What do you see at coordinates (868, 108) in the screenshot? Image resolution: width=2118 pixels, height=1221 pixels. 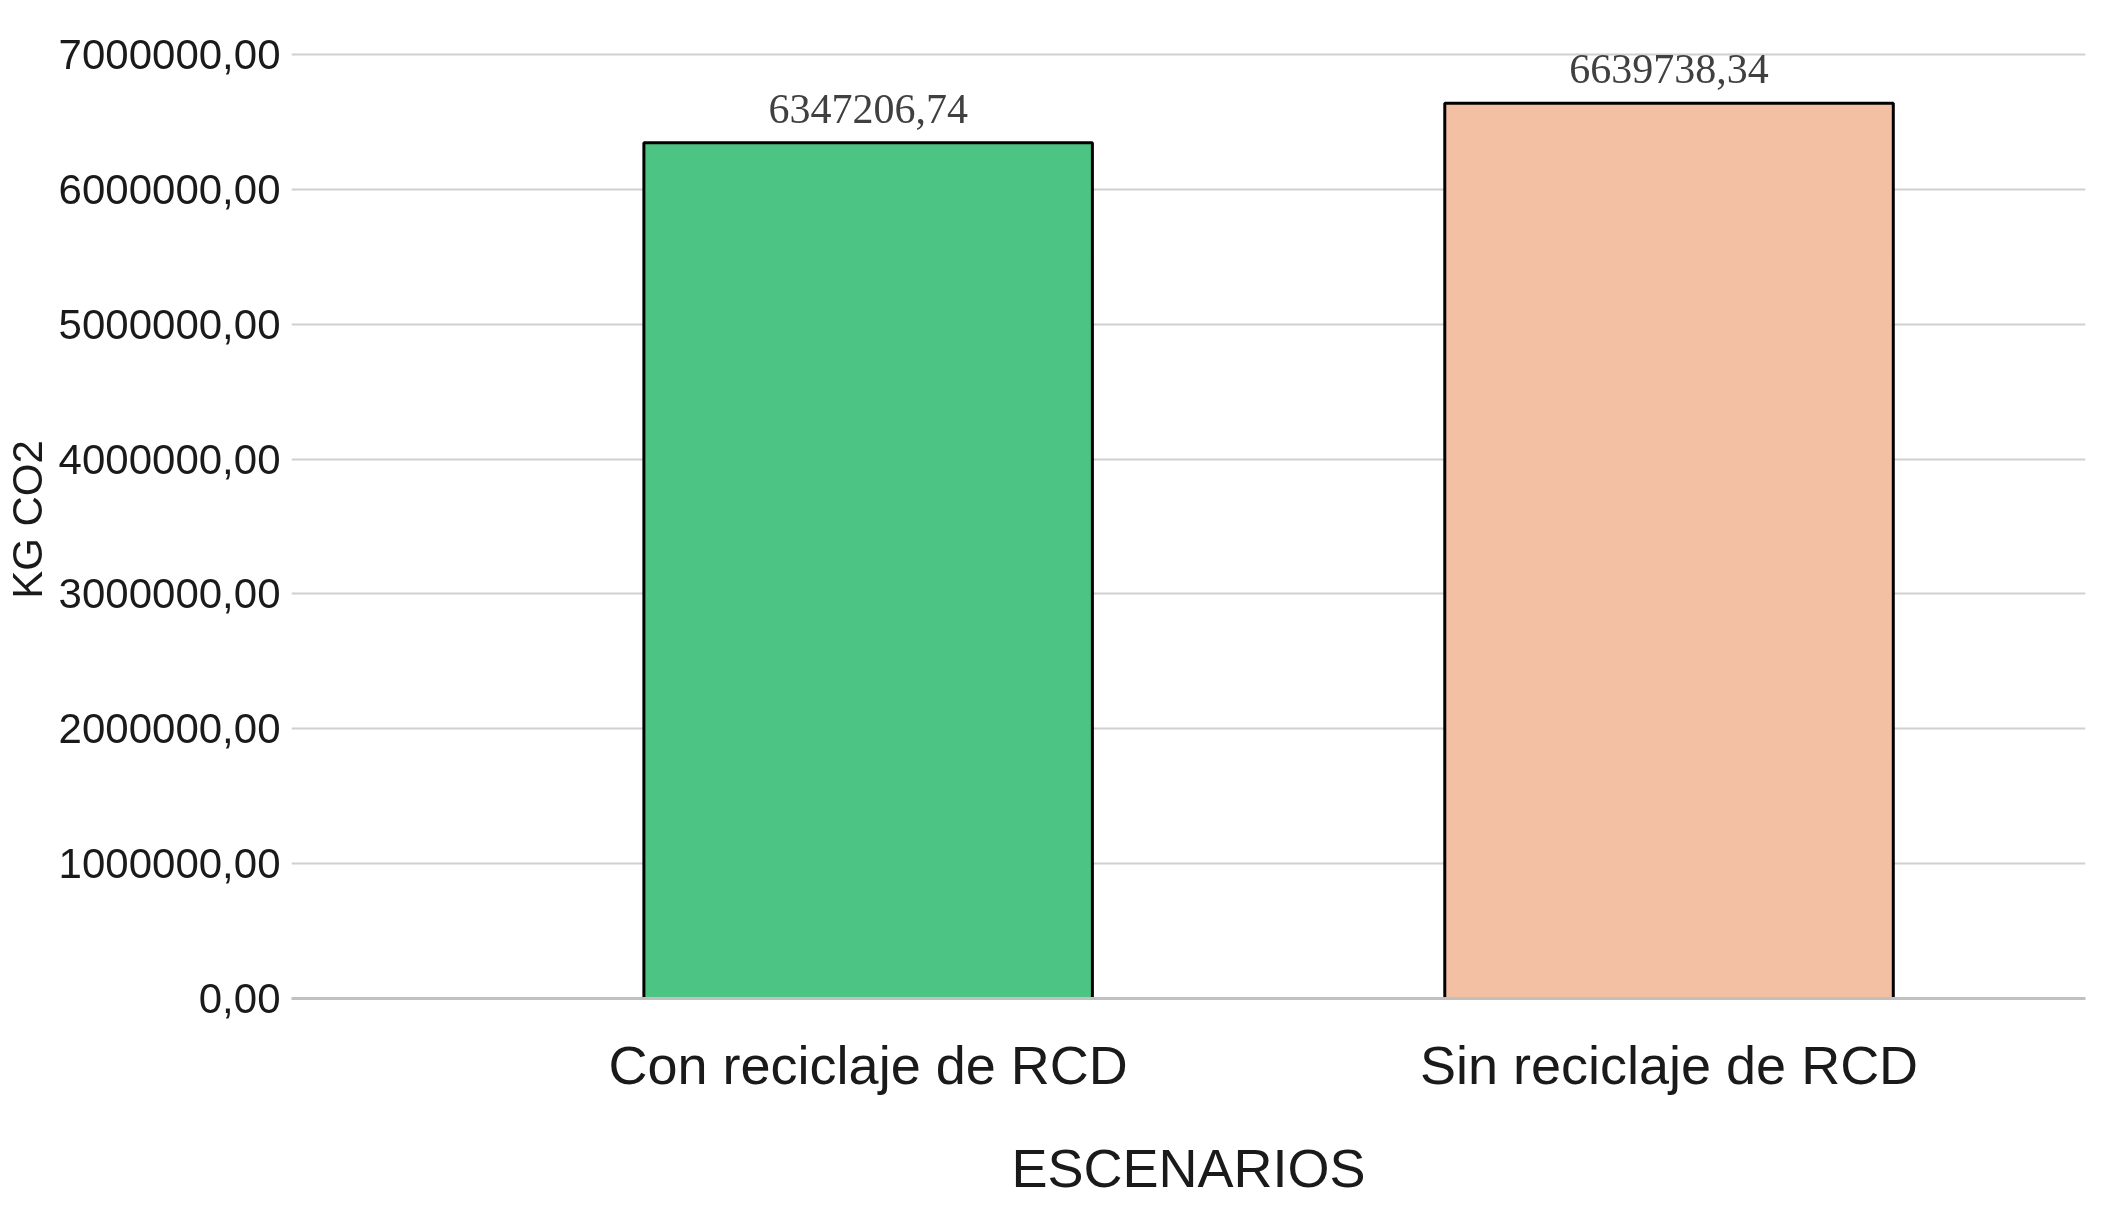 I see `data-label: 6347206,74` at bounding box center [868, 108].